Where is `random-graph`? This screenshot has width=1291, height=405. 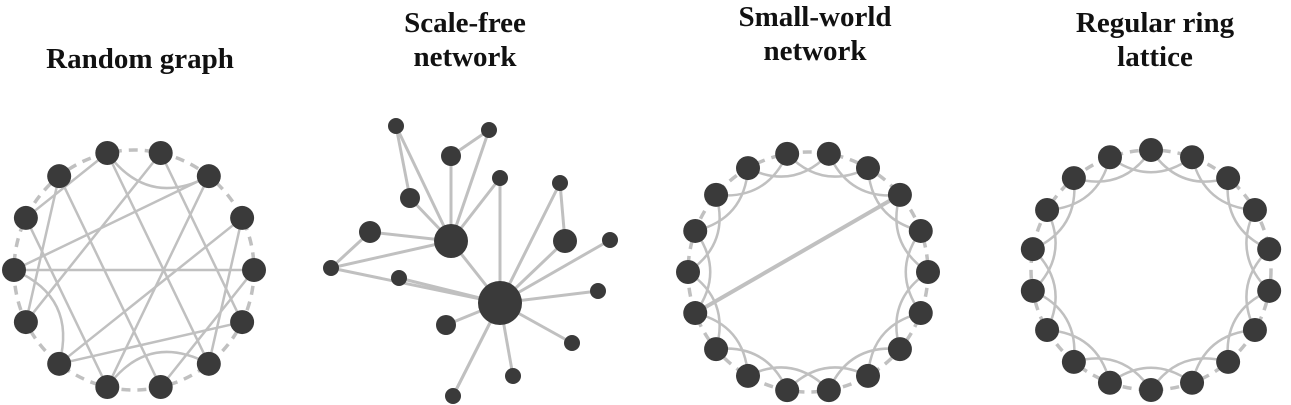
random-graph is located at coordinates (134, 270).